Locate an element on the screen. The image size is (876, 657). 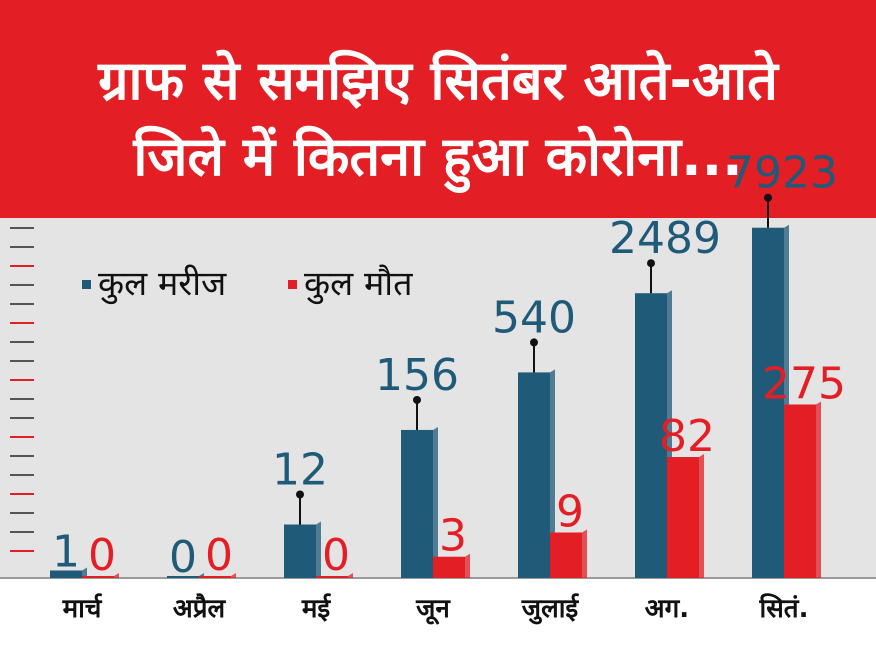
value-label-deaths: 82 is located at coordinates (687, 436).